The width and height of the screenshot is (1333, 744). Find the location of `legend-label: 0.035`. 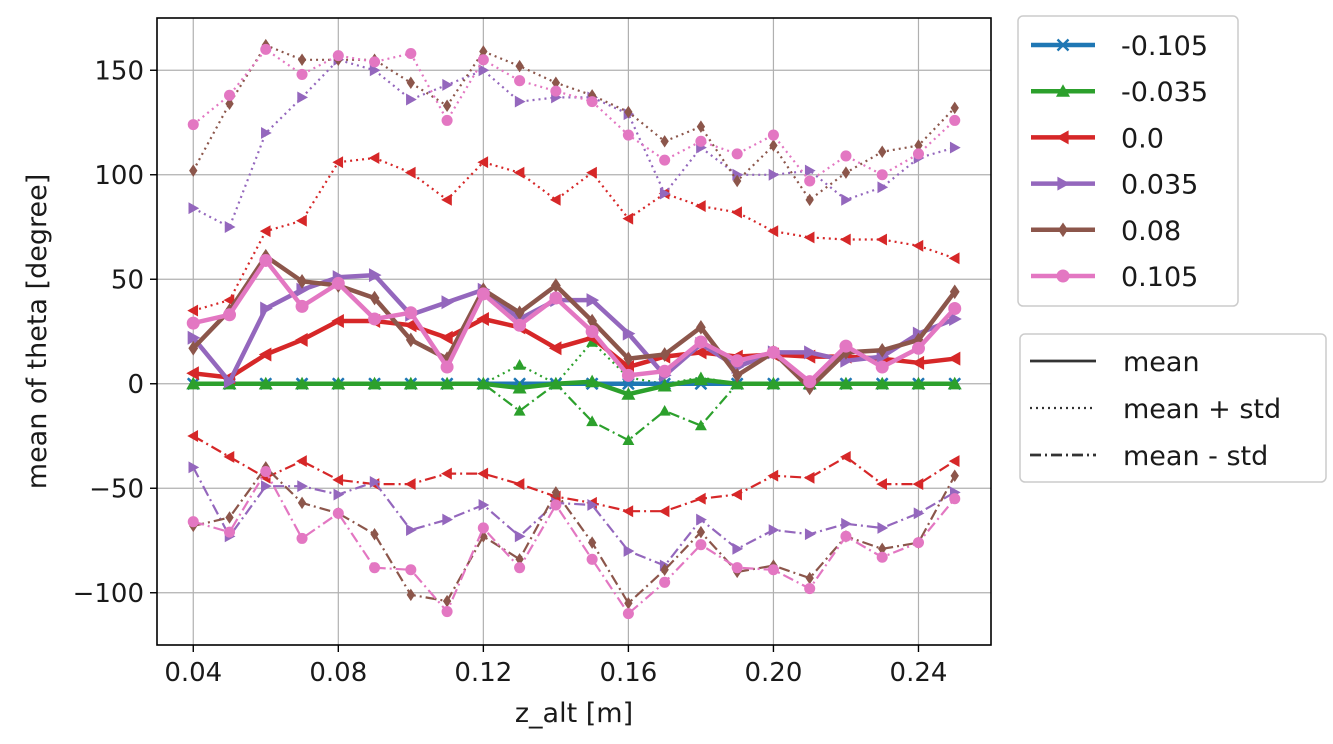

legend-label: 0.035 is located at coordinates (1159, 185).